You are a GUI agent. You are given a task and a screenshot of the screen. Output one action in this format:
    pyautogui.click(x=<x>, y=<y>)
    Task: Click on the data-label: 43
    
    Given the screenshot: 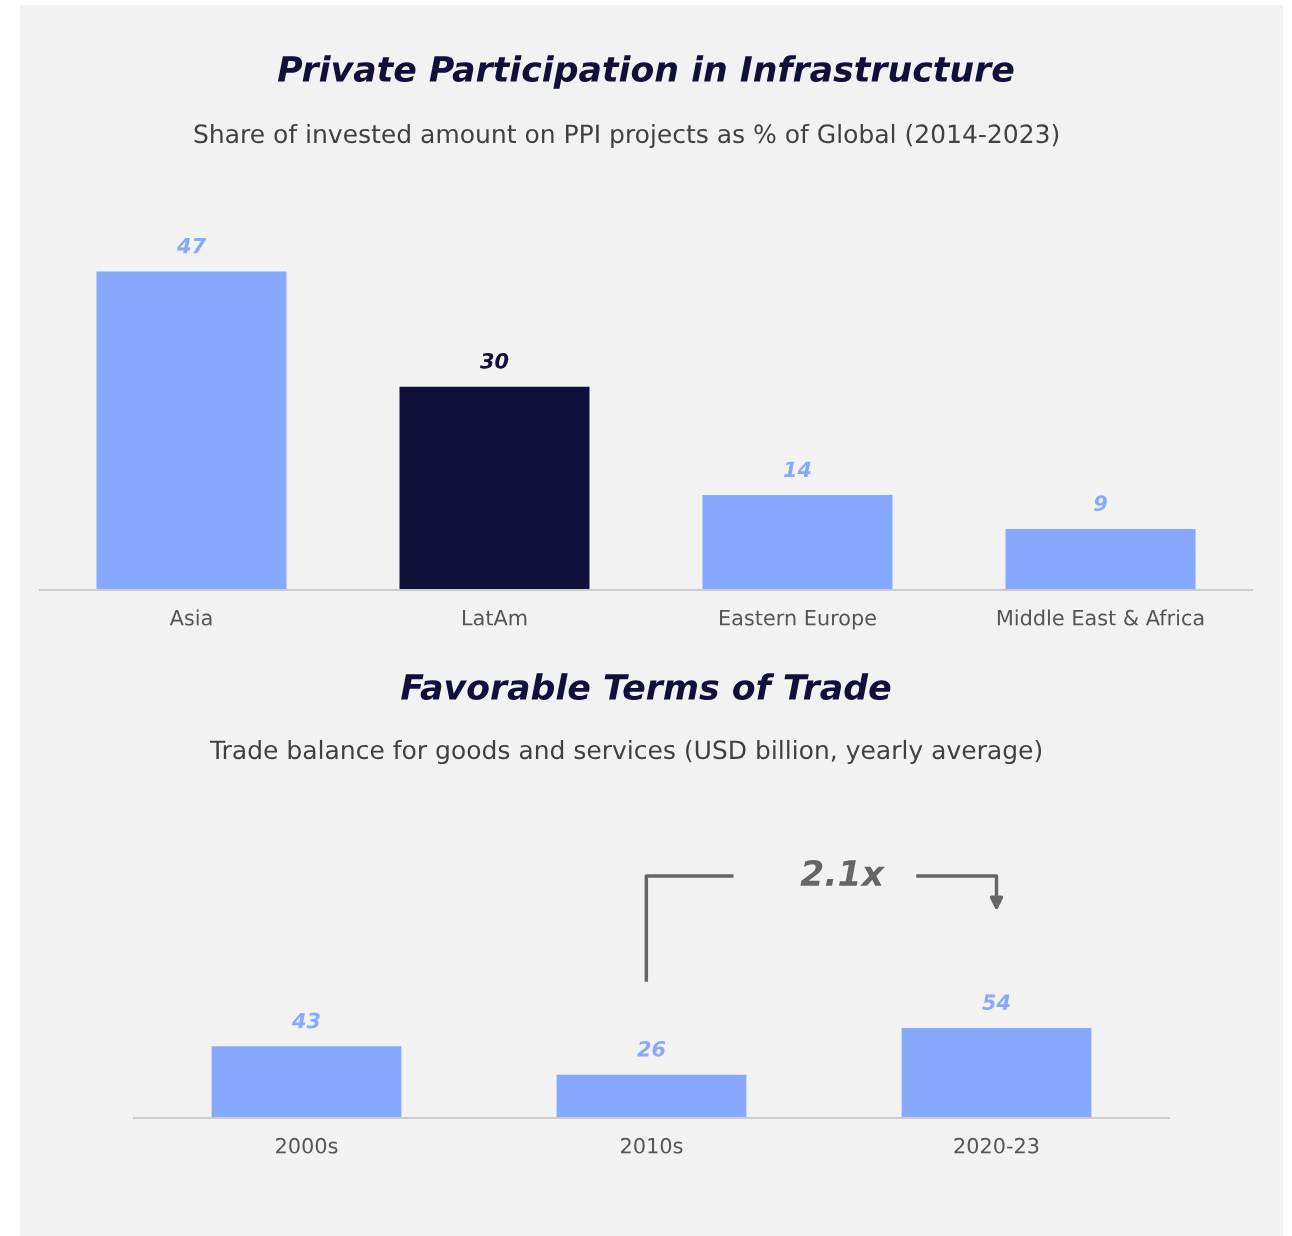 What is the action you would take?
    pyautogui.click(x=305, y=1020)
    